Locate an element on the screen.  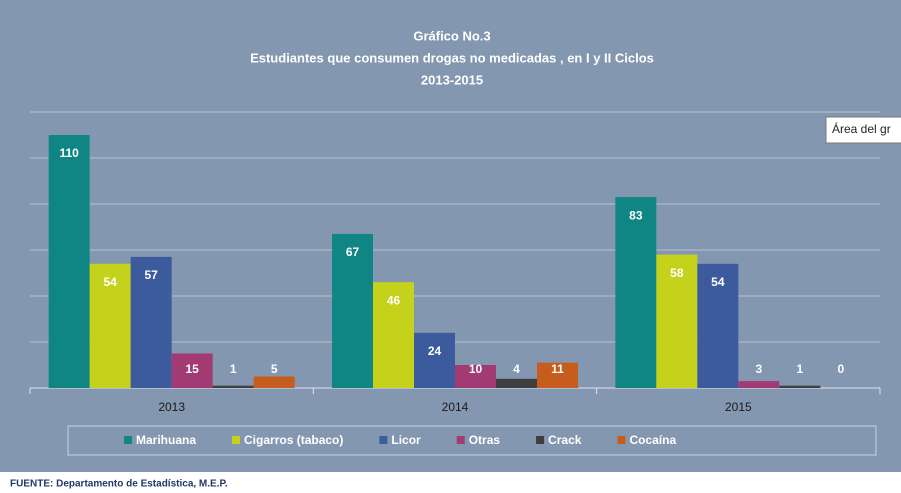
data-label: 57 is located at coordinates (151, 275).